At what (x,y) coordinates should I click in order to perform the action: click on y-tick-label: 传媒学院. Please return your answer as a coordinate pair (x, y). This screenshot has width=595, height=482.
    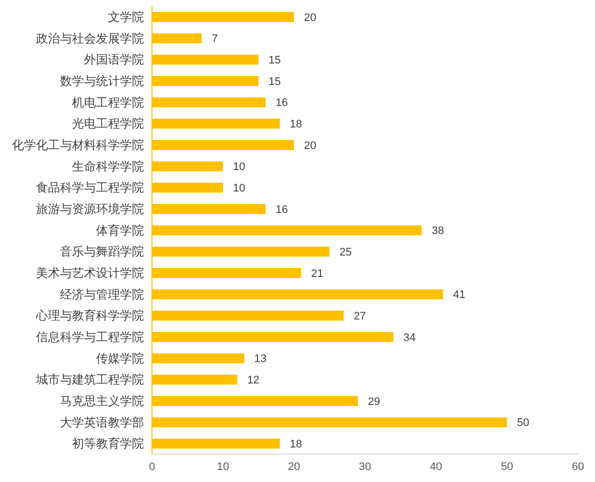
    Looking at the image, I should click on (120, 358).